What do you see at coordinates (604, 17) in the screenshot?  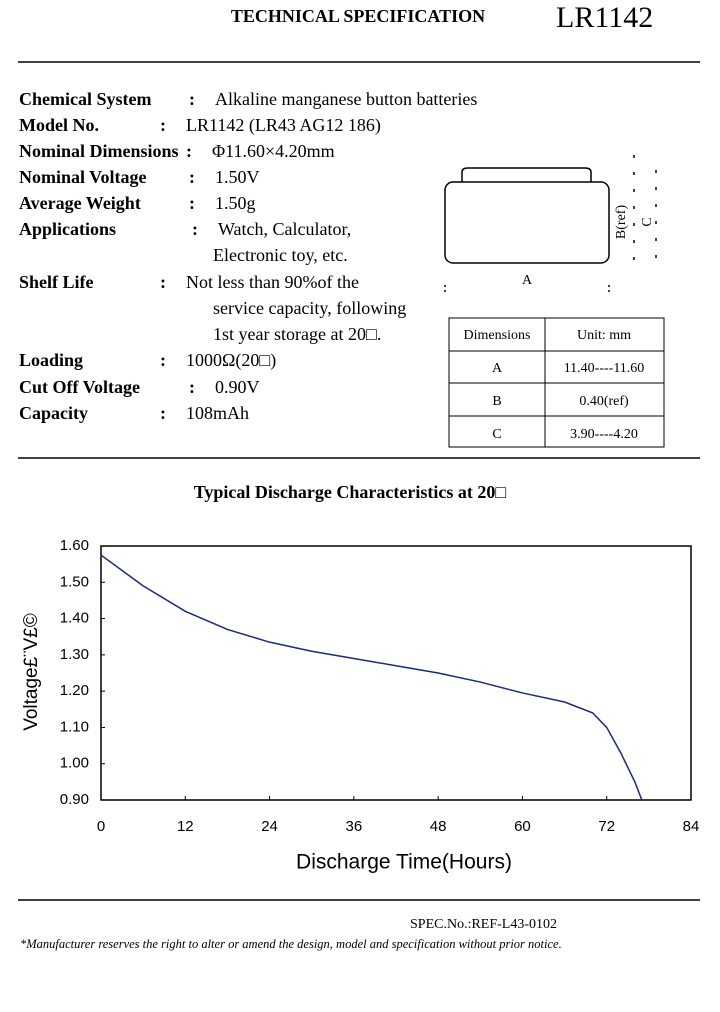 I see `model-title: LR1142` at bounding box center [604, 17].